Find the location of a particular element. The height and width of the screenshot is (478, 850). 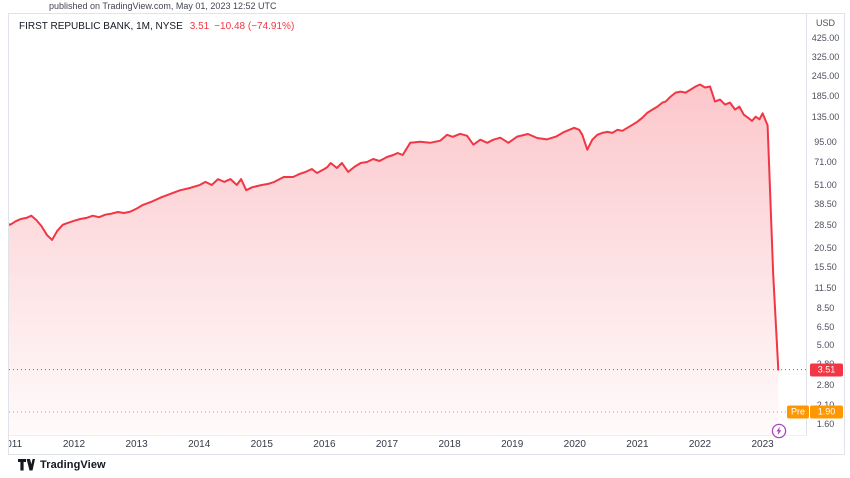

price-axis-label: 15.50 is located at coordinates (825, 266).